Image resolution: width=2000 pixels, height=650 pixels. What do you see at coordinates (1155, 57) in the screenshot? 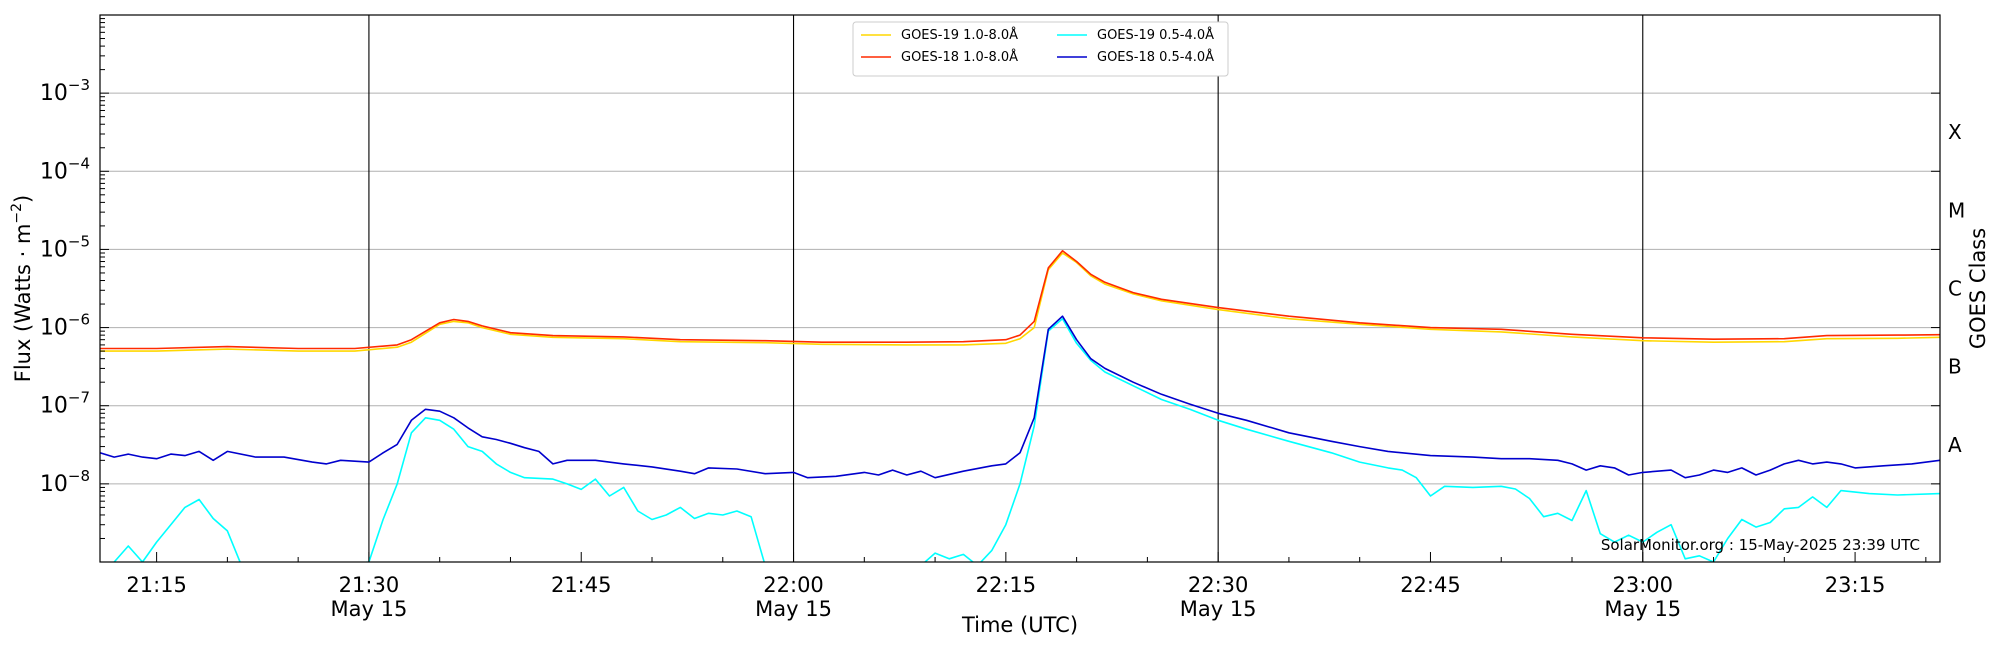
I see `legend-label: GOES-18 0.5-4.0Å` at bounding box center [1155, 57].